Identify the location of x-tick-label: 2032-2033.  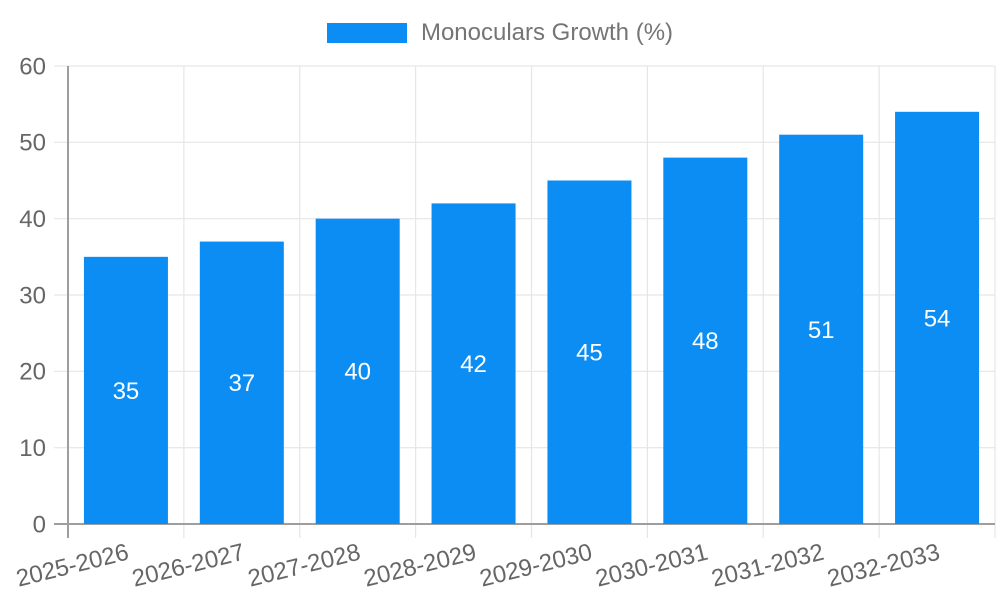
(884, 566).